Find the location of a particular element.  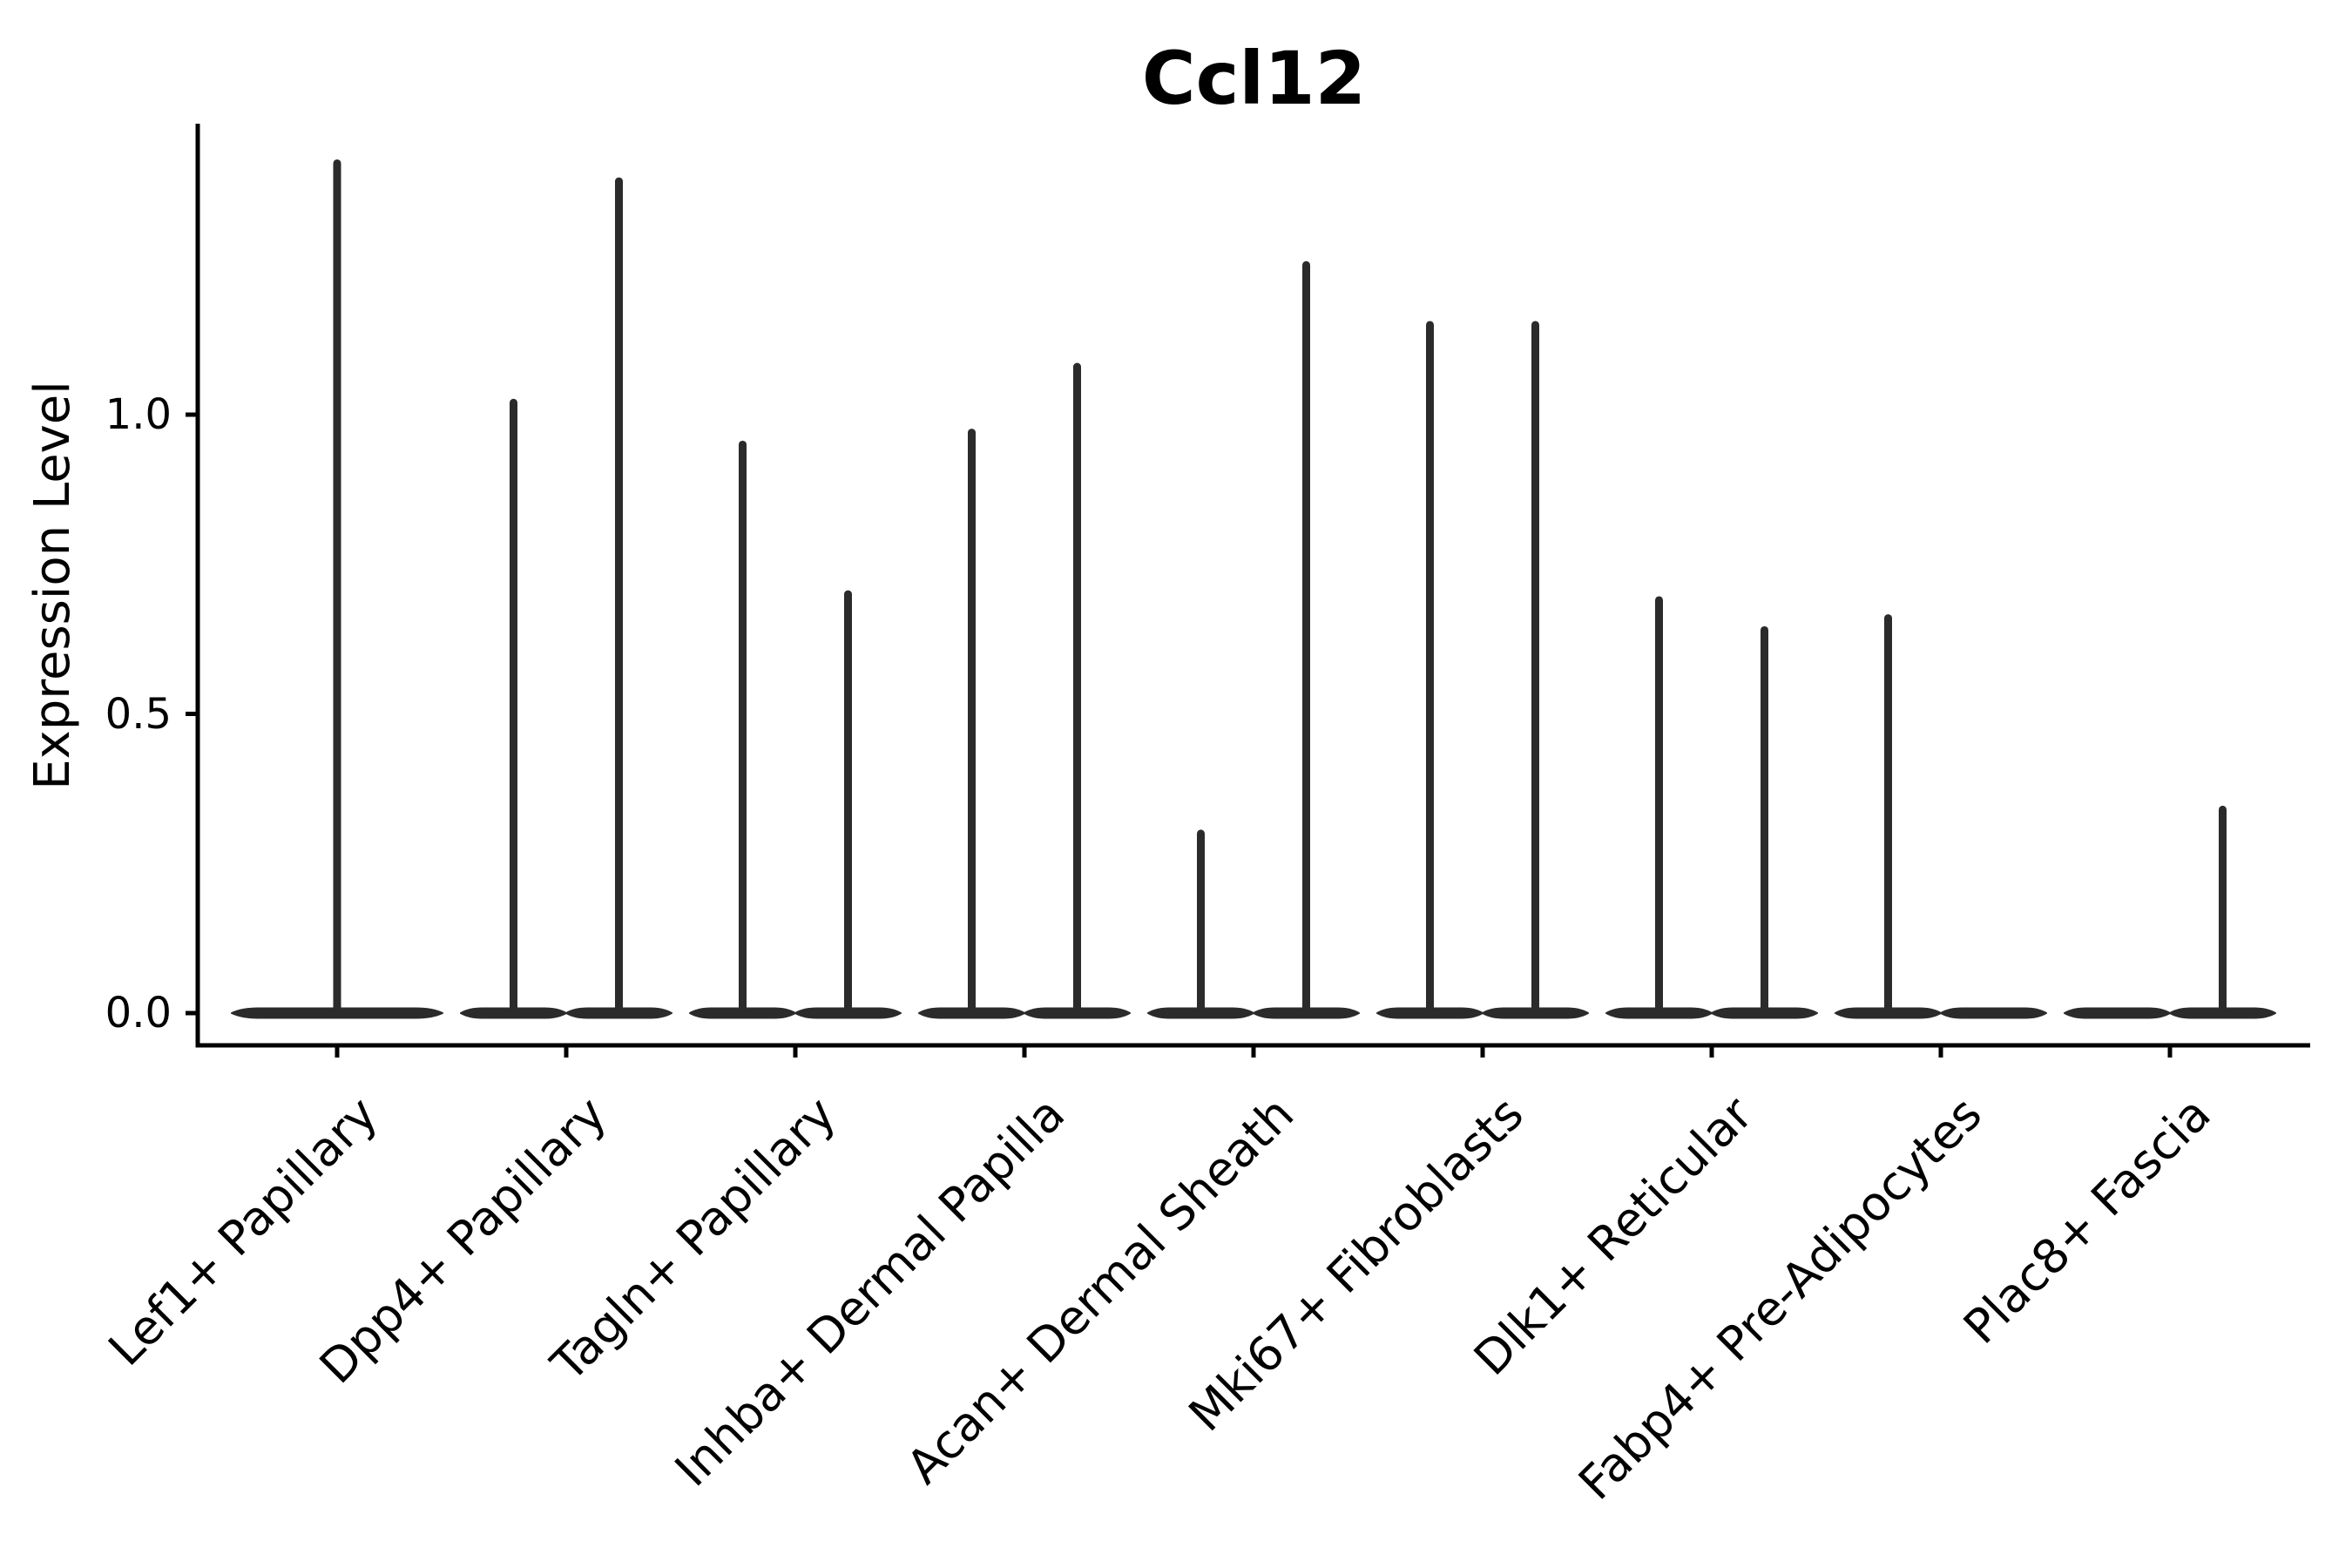

y-tick-label: 0.5 is located at coordinates (138, 714).